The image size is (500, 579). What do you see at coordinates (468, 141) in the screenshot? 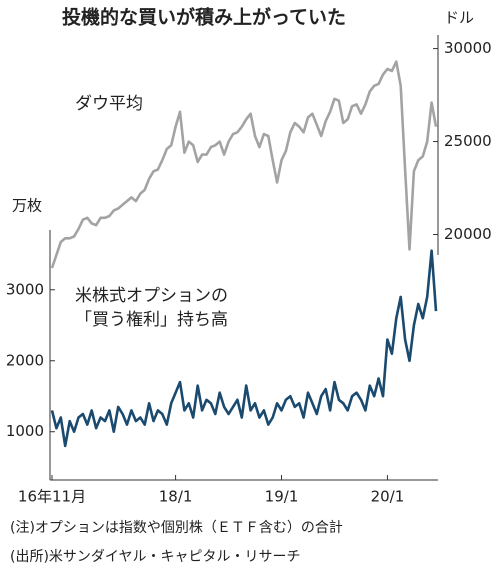
I see `y2-tick-label: 25000` at bounding box center [468, 141].